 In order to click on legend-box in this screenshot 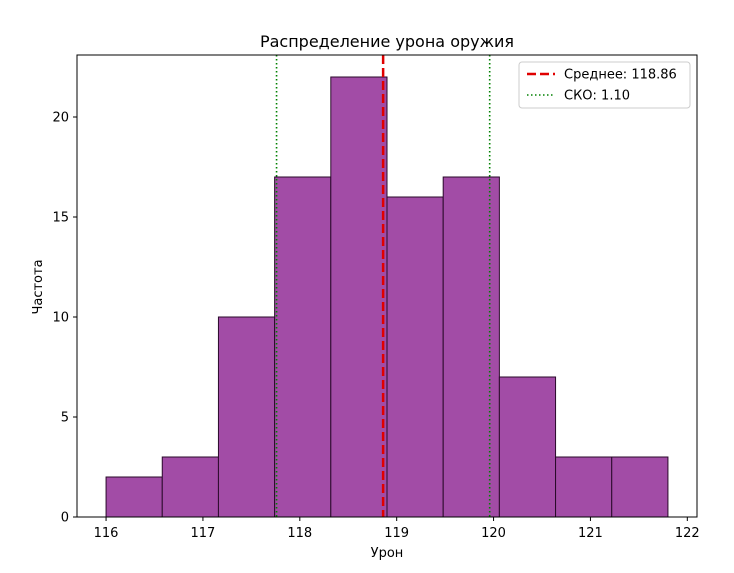, I will do `click(604, 85)`.